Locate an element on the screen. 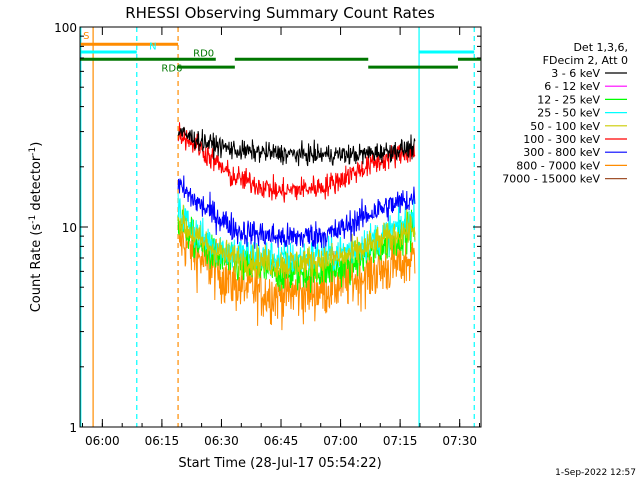  flag-label-3: RD6 is located at coordinates (171, 68).